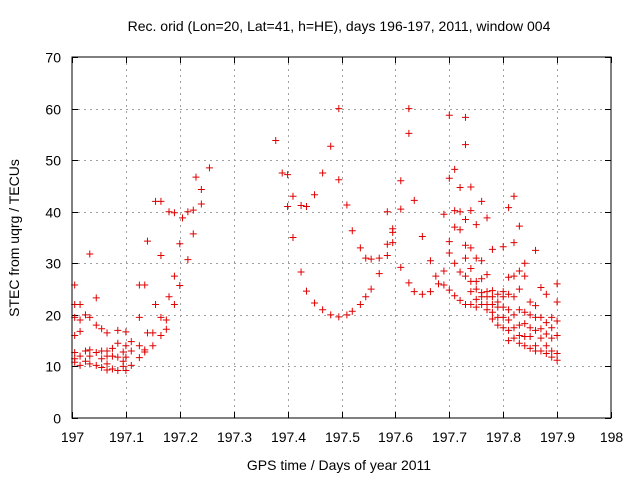 The width and height of the screenshot is (640, 480). Describe the element at coordinates (126, 437) in the screenshot. I see `x-tick-label: 197.1` at that location.